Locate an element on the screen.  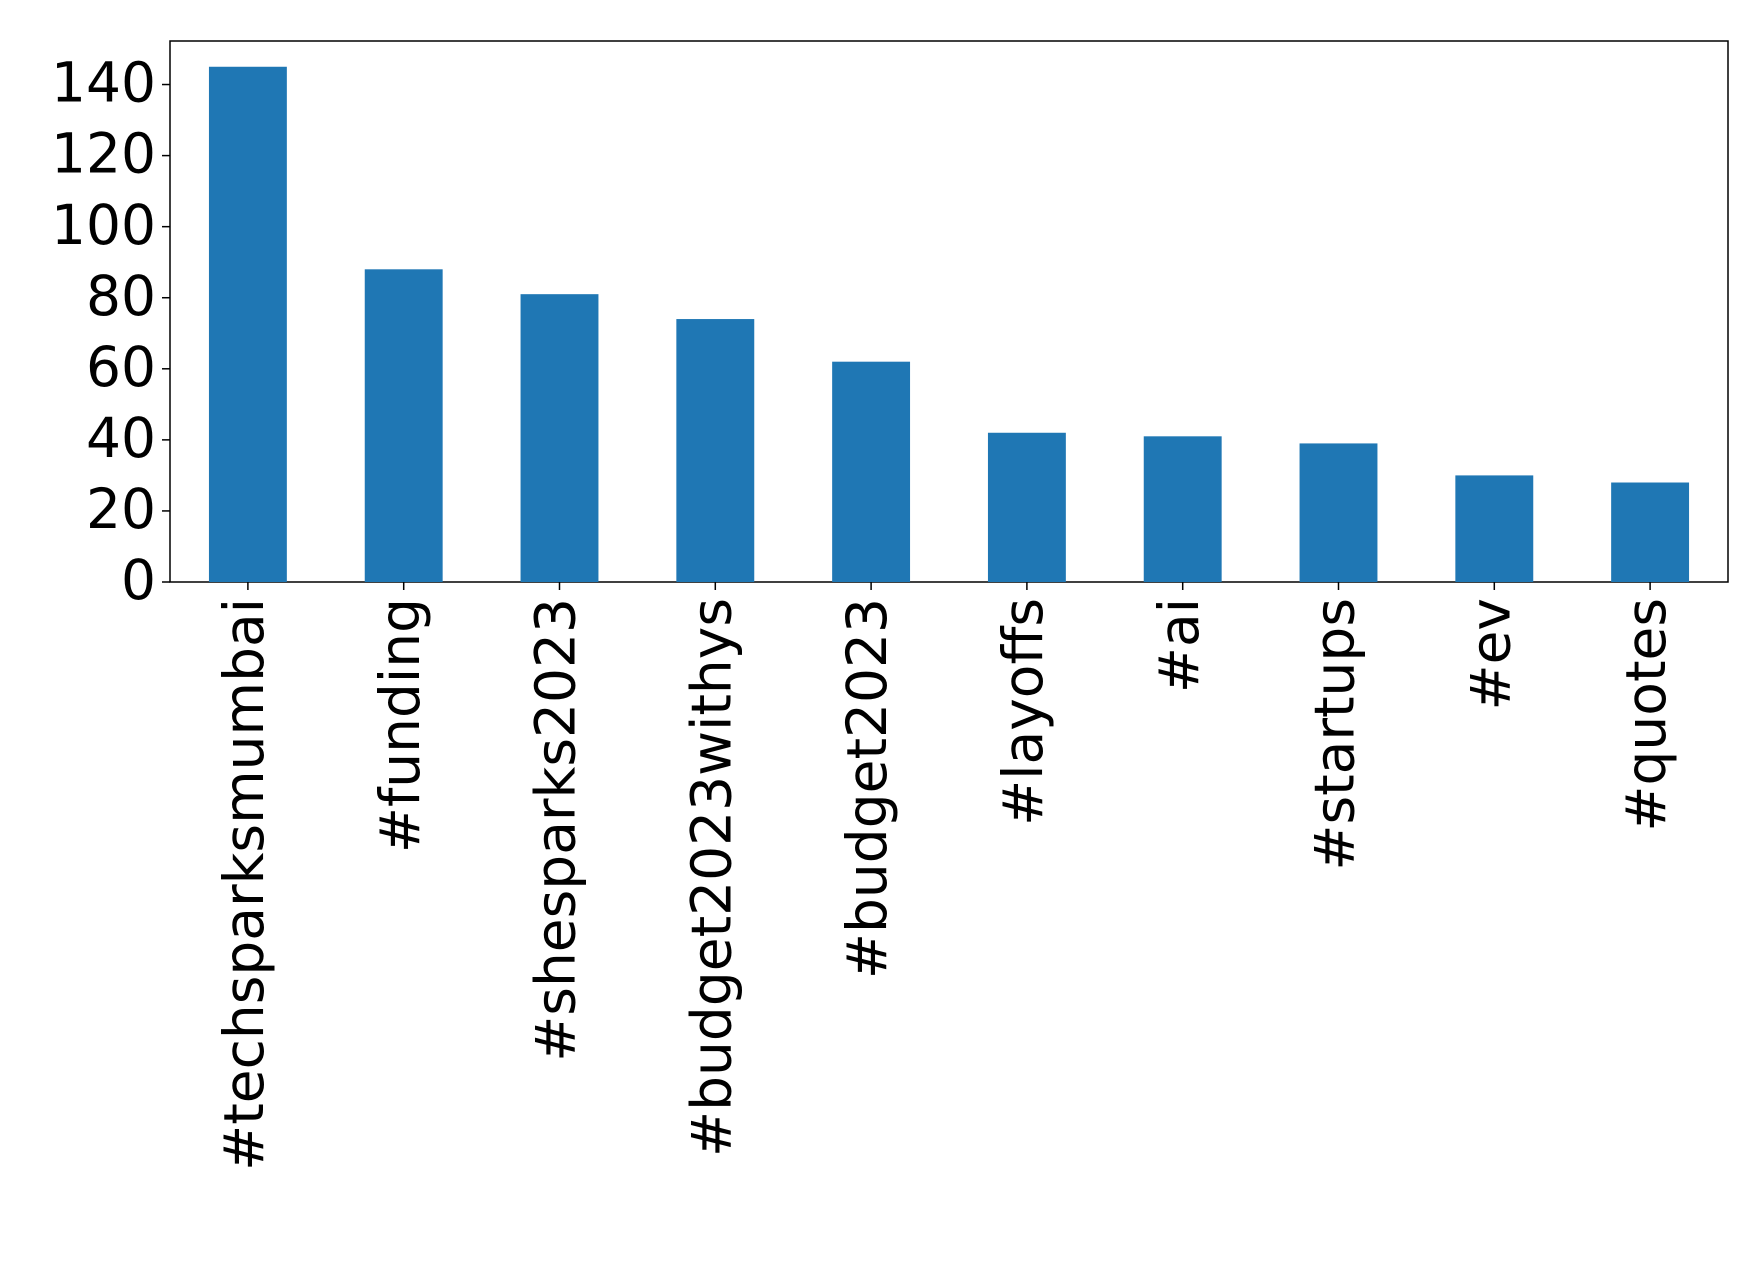
y-tick-label: 0 is located at coordinates (138, 580).